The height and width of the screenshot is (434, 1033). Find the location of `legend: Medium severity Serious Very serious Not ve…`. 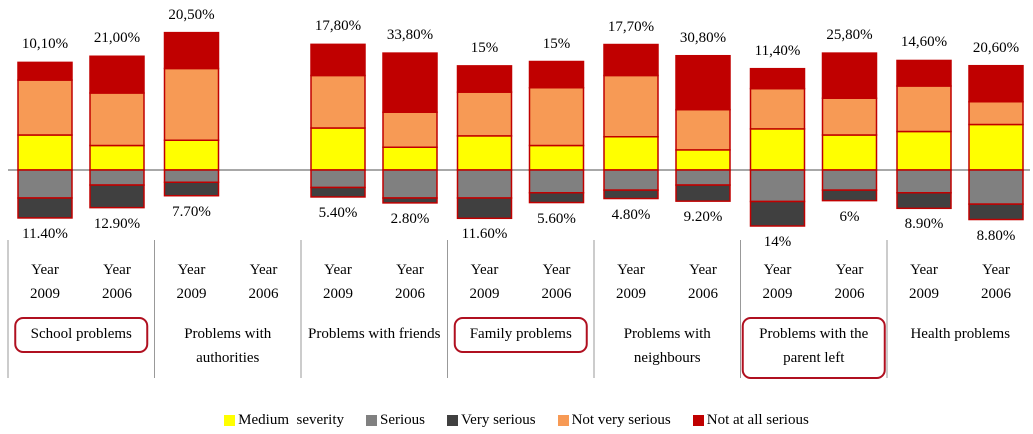

legend: Medium severity Serious Very serious Not ve… is located at coordinates (516, 420).